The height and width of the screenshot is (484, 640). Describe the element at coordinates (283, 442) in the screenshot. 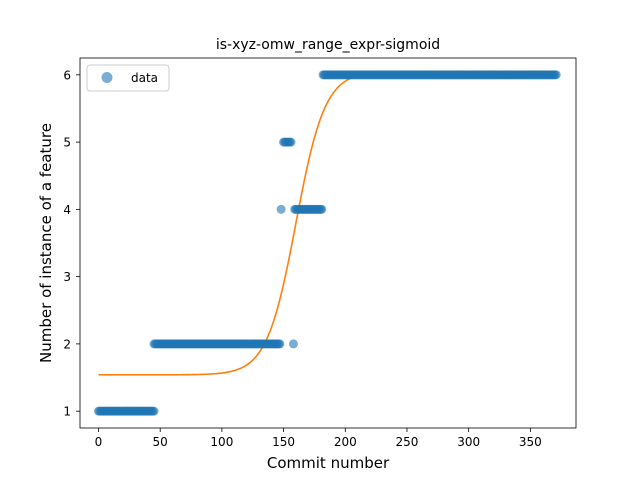

I see `x-tick-label: 150` at that location.